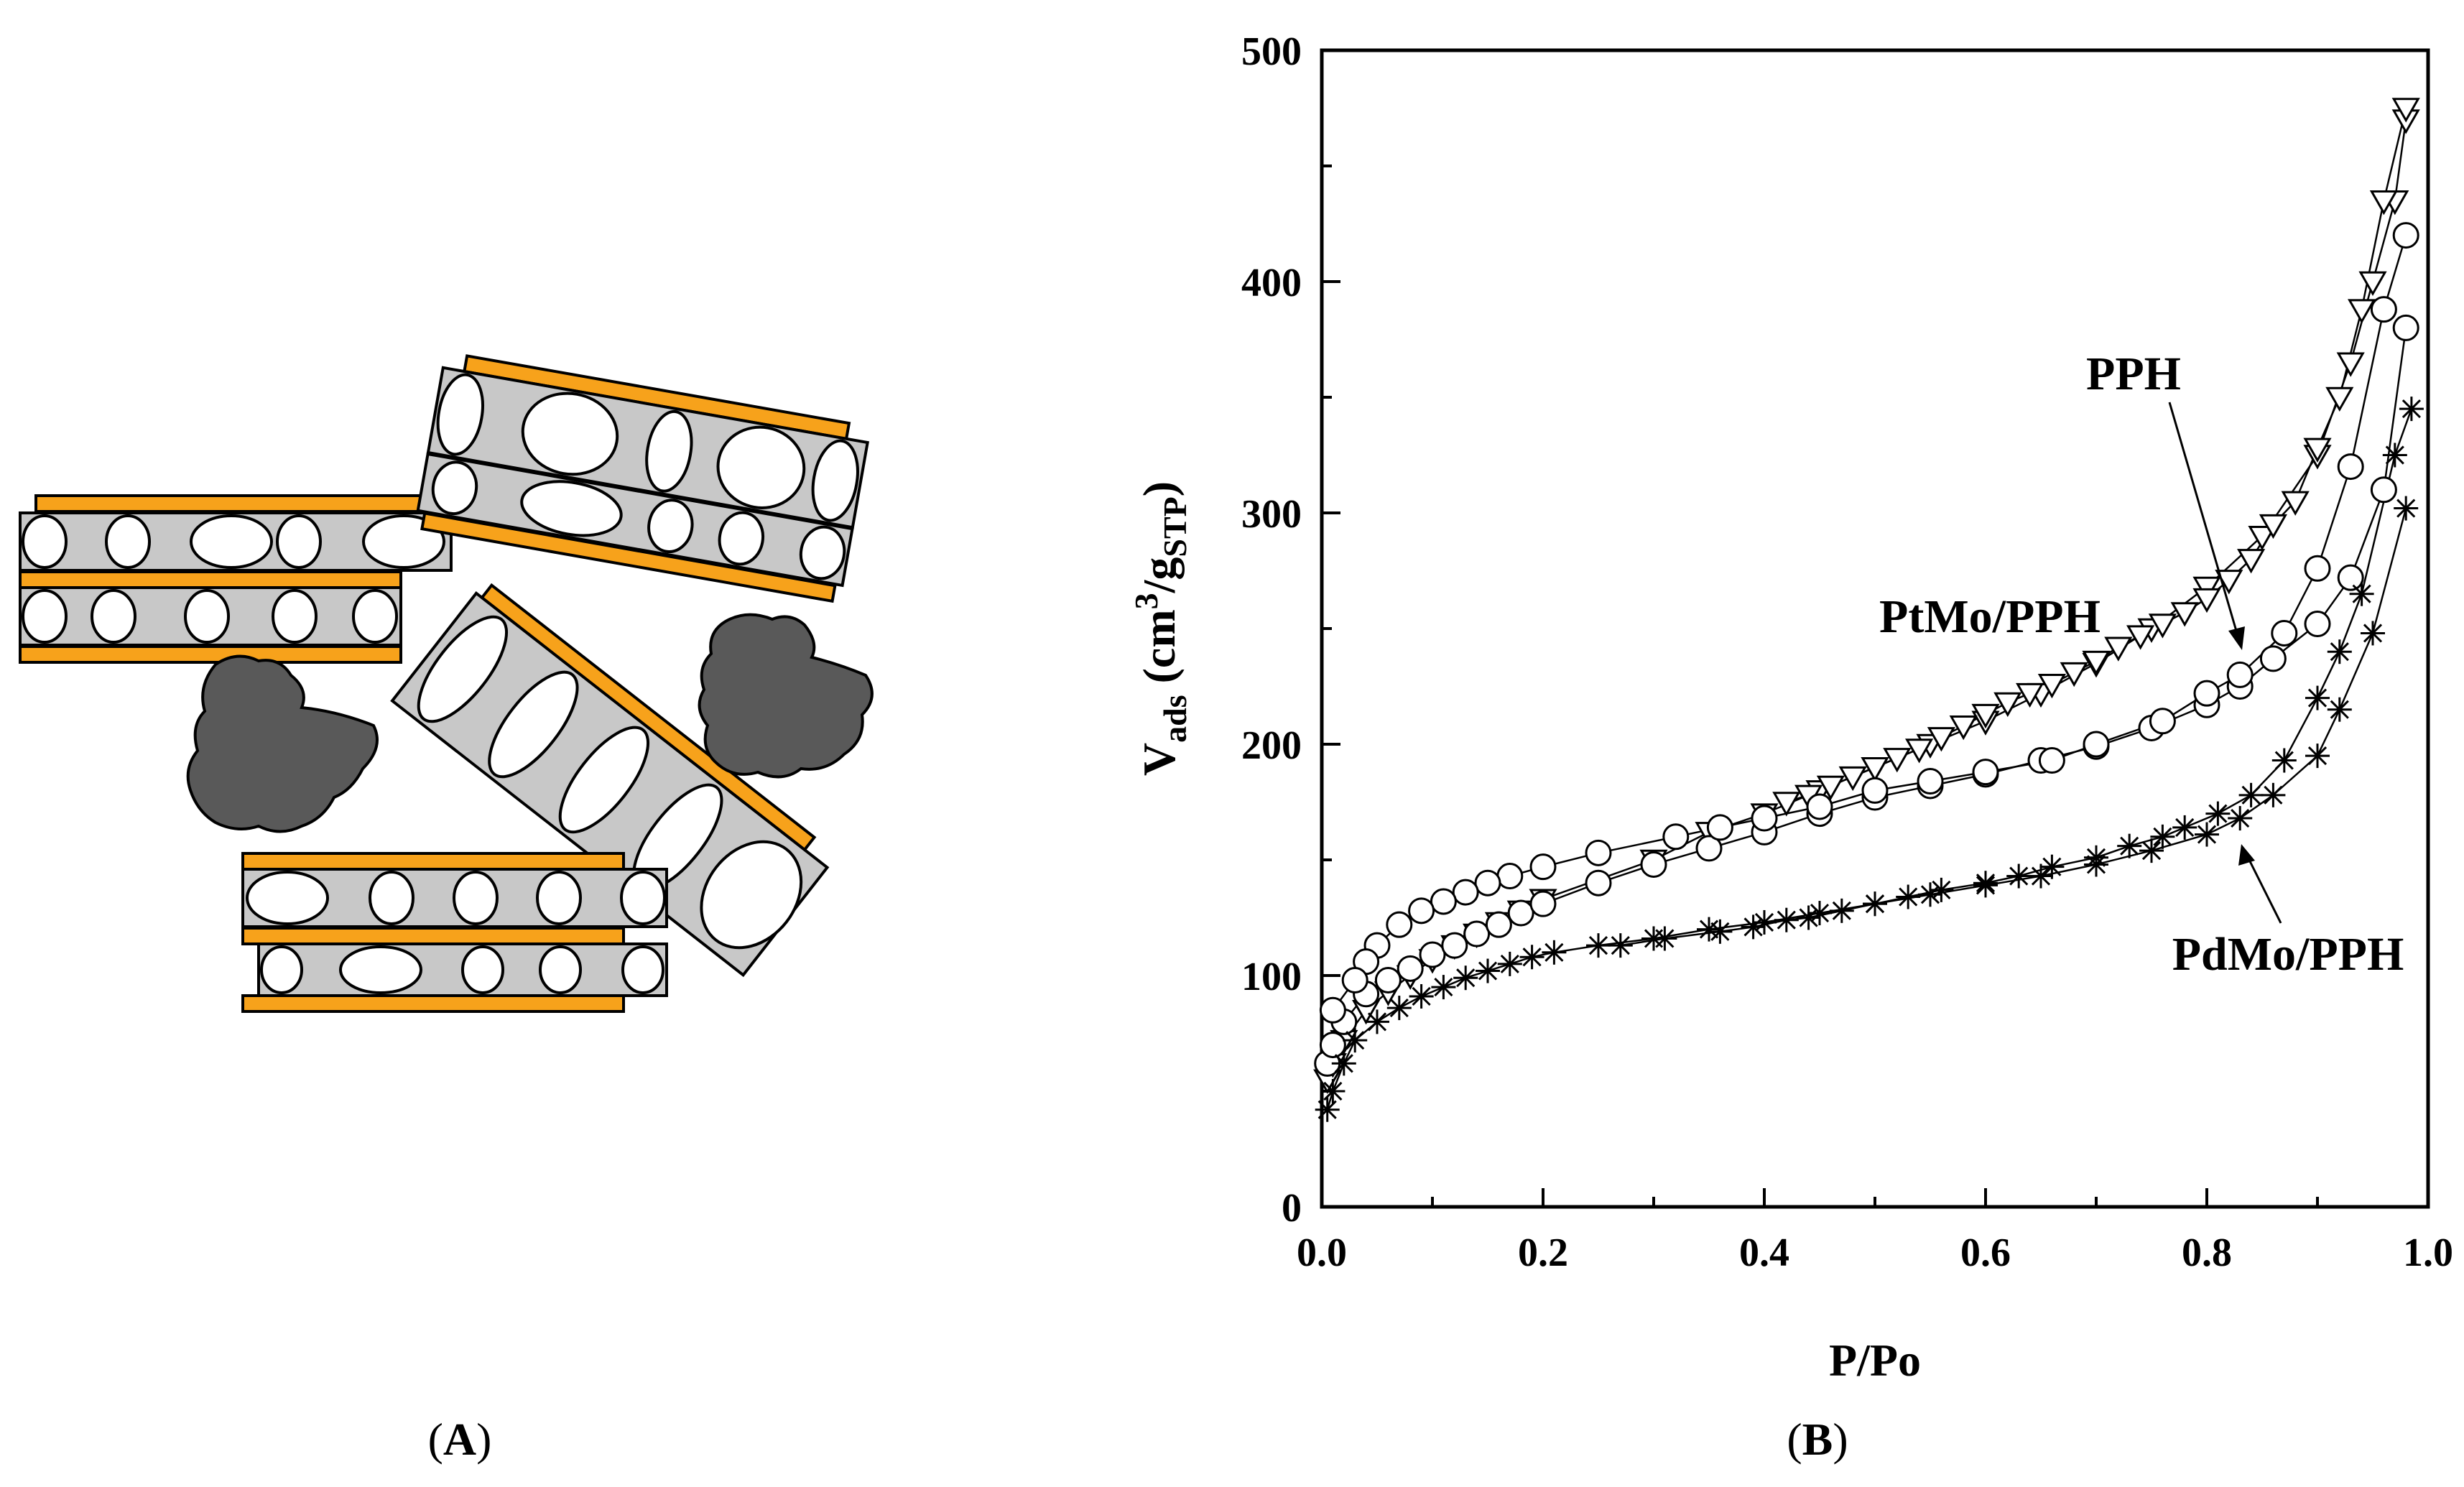 The height and width of the screenshot is (1487, 2464). I want to click on annotation-pdmo-pph-arrow, so click(2264, 891).